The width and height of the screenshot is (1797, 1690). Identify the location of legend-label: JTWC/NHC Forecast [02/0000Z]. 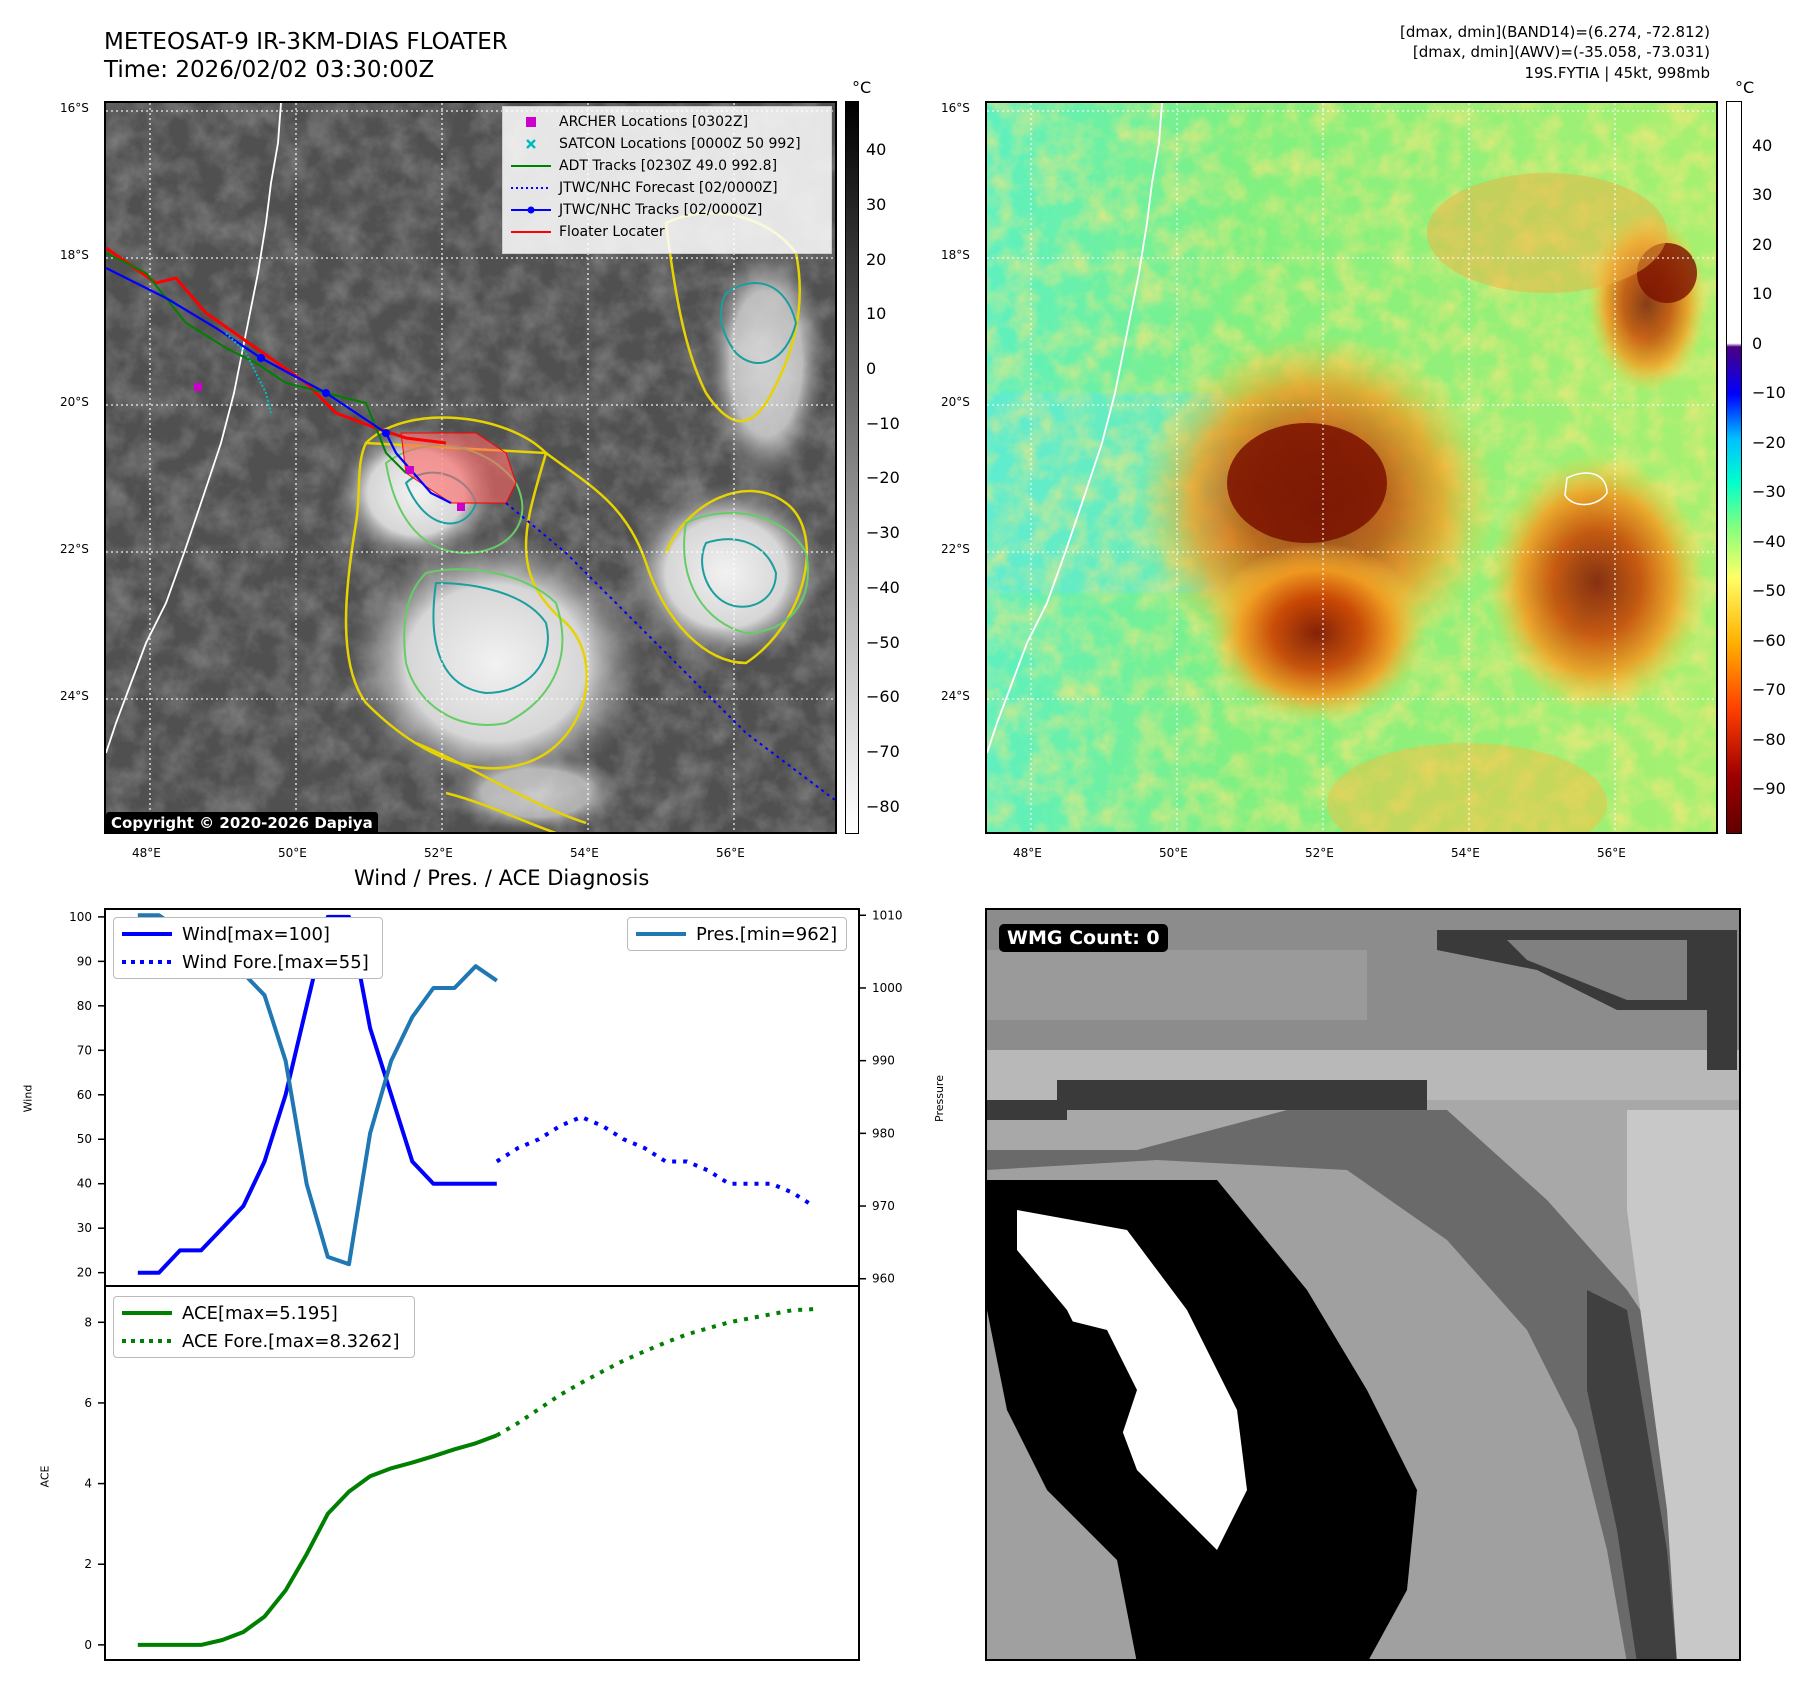
(668, 188).